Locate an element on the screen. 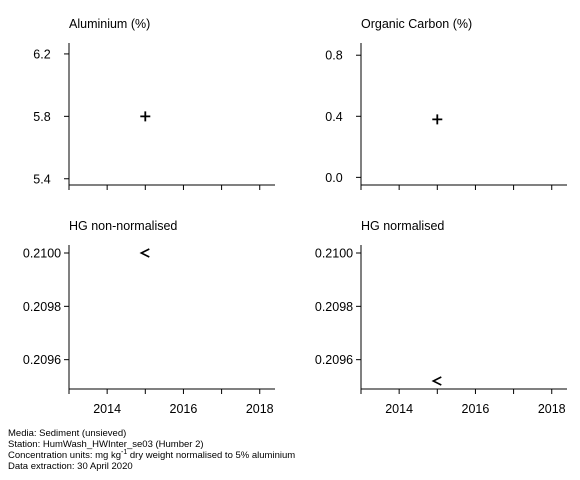  footer-station: Station: HumWash_HWInter_se03 (Humber 2) is located at coordinates (106, 444).